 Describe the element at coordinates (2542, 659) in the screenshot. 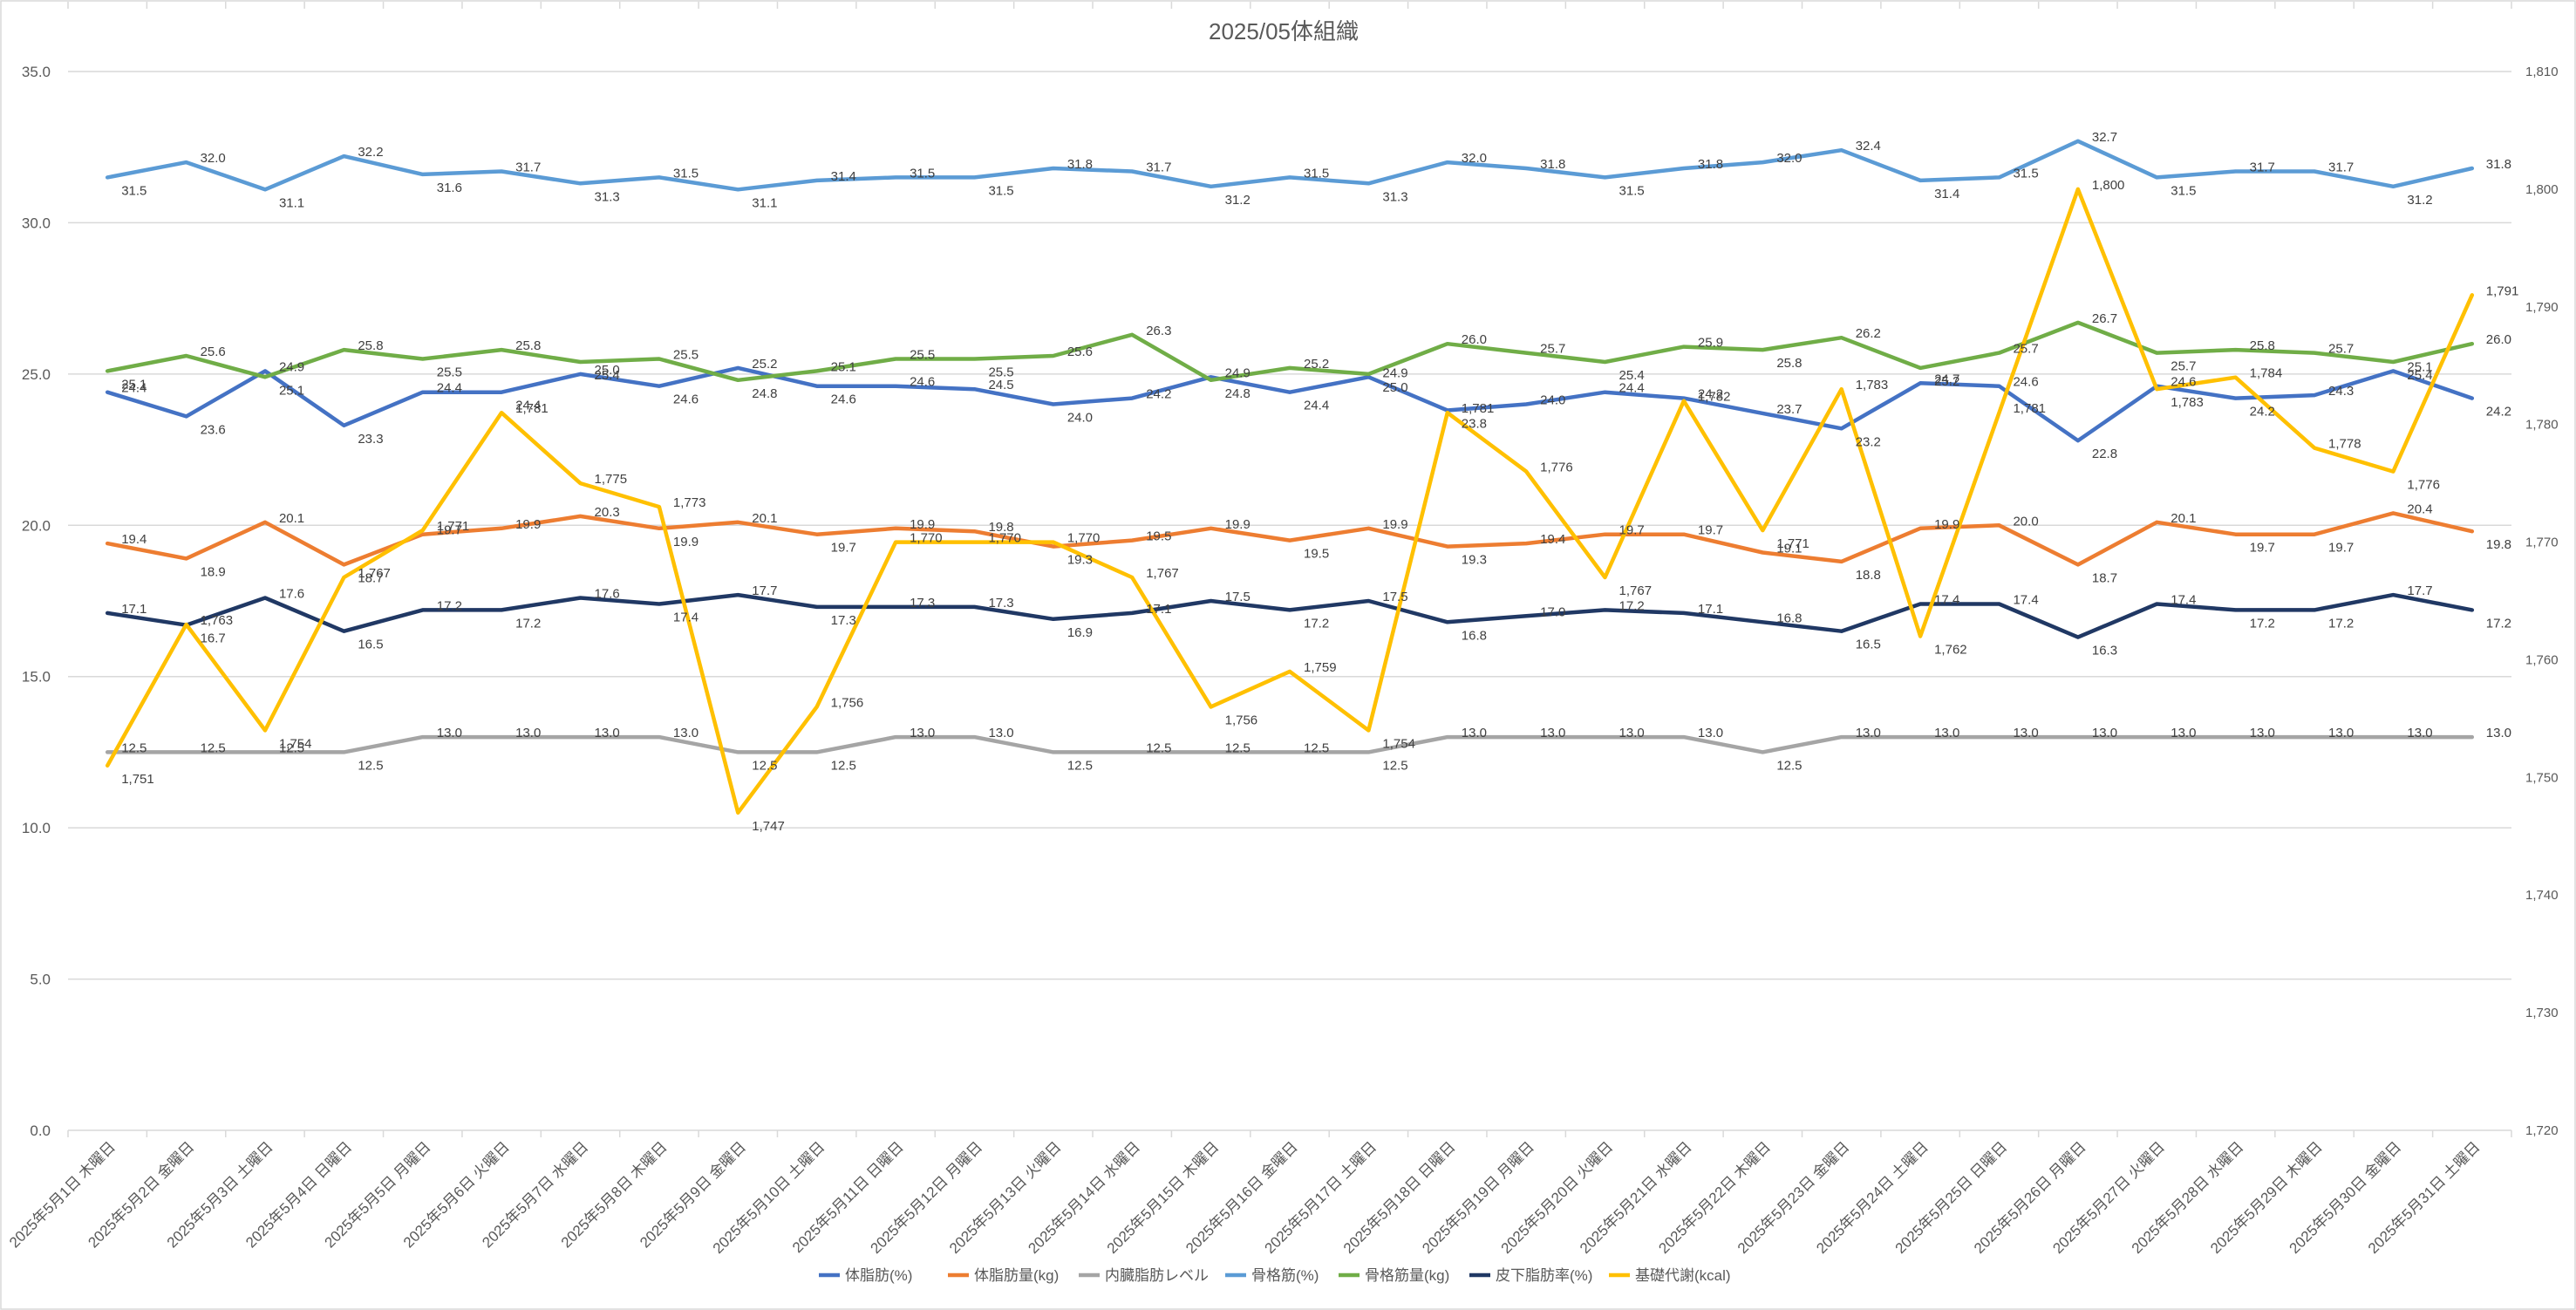

I see `right-axis-tick-label: 1,760` at that location.